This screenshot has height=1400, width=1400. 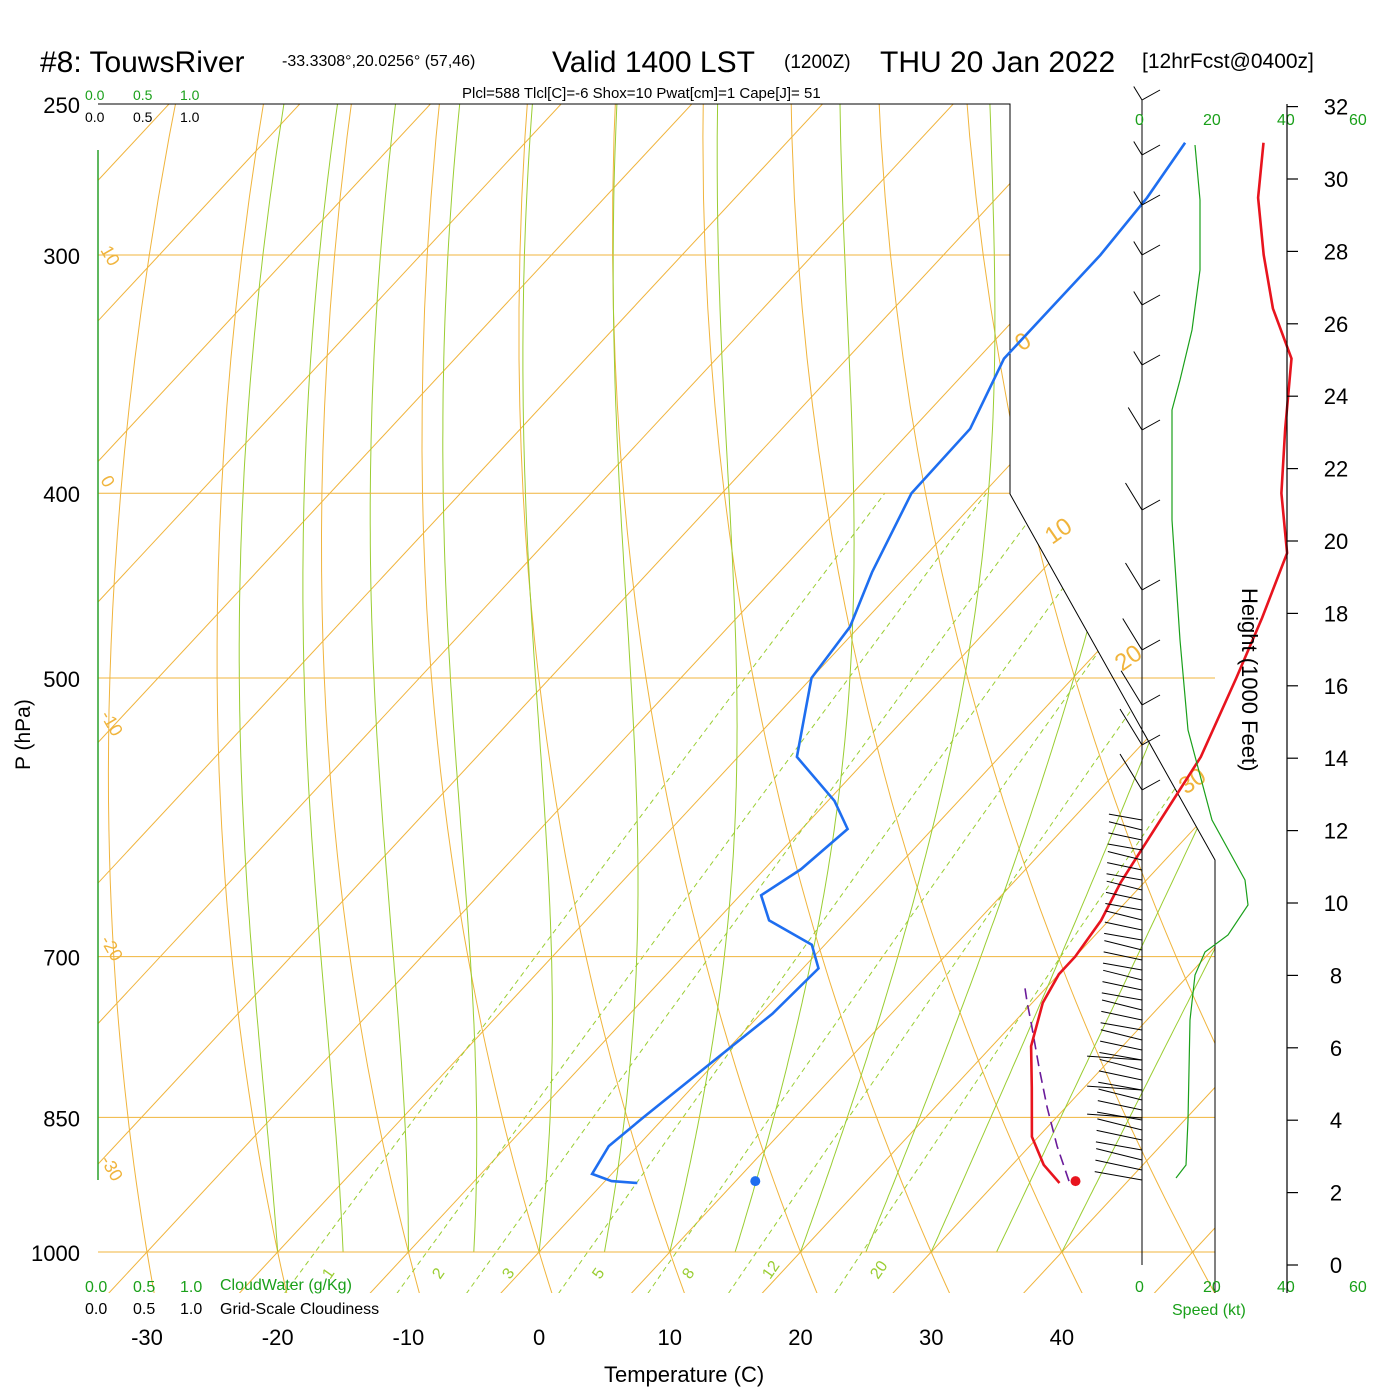 What do you see at coordinates (147, 1337) in the screenshot?
I see `x-tick-label: -30` at bounding box center [147, 1337].